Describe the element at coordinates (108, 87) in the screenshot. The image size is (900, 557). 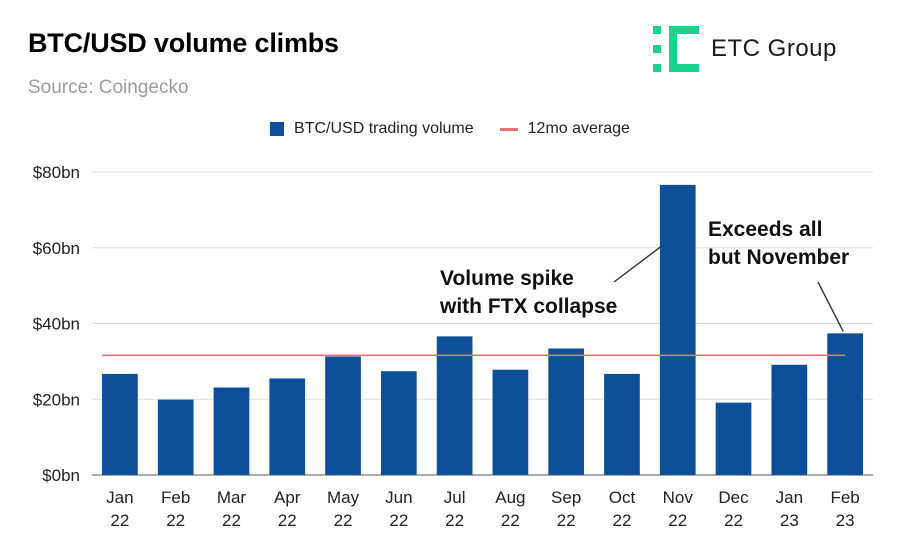
I see `chart-subtitle: Source: Coingecko` at that location.